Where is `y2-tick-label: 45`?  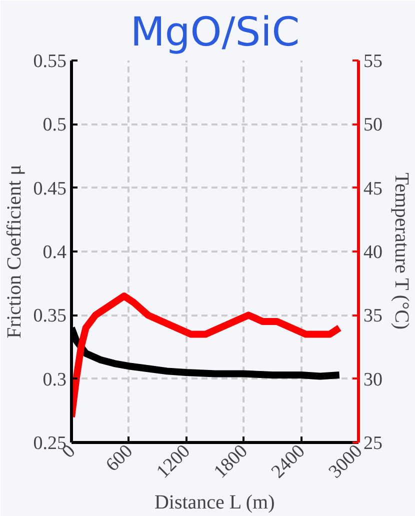
y2-tick-label: 45 is located at coordinates (373, 189).